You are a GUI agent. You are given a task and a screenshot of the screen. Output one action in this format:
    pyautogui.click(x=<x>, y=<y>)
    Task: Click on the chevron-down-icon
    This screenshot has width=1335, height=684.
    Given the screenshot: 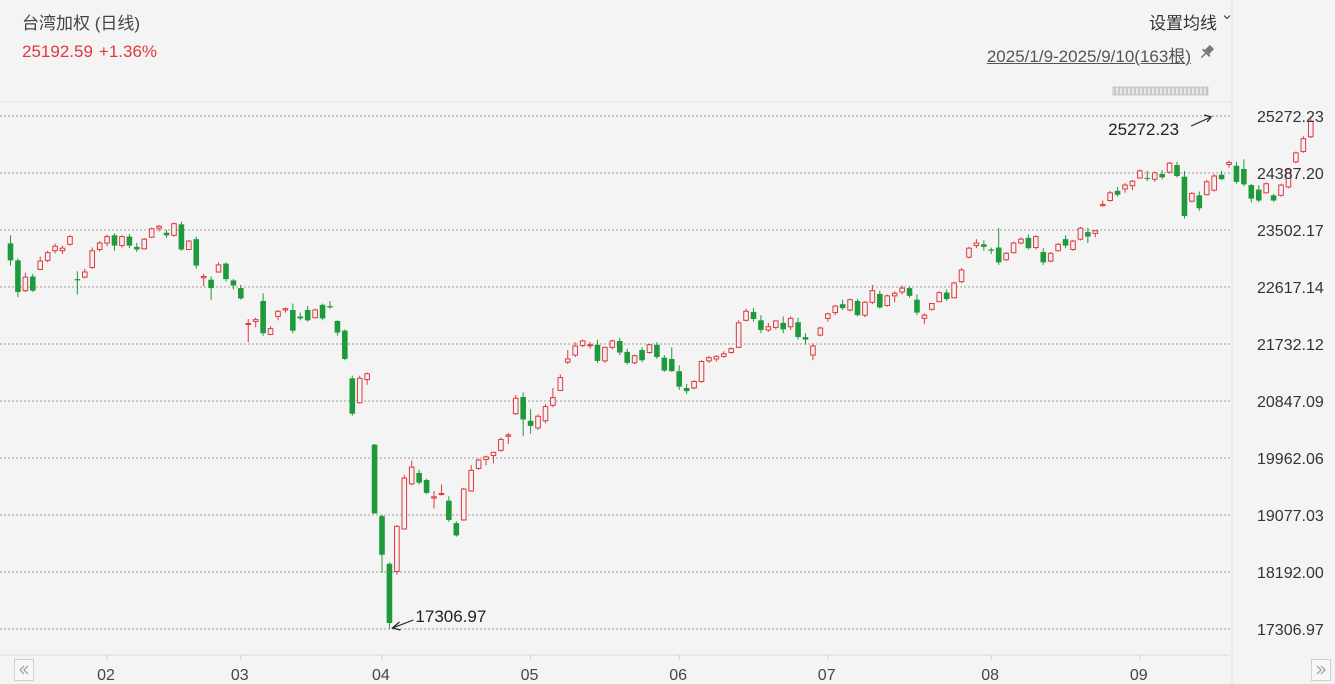 What is the action you would take?
    pyautogui.click(x=1227, y=17)
    